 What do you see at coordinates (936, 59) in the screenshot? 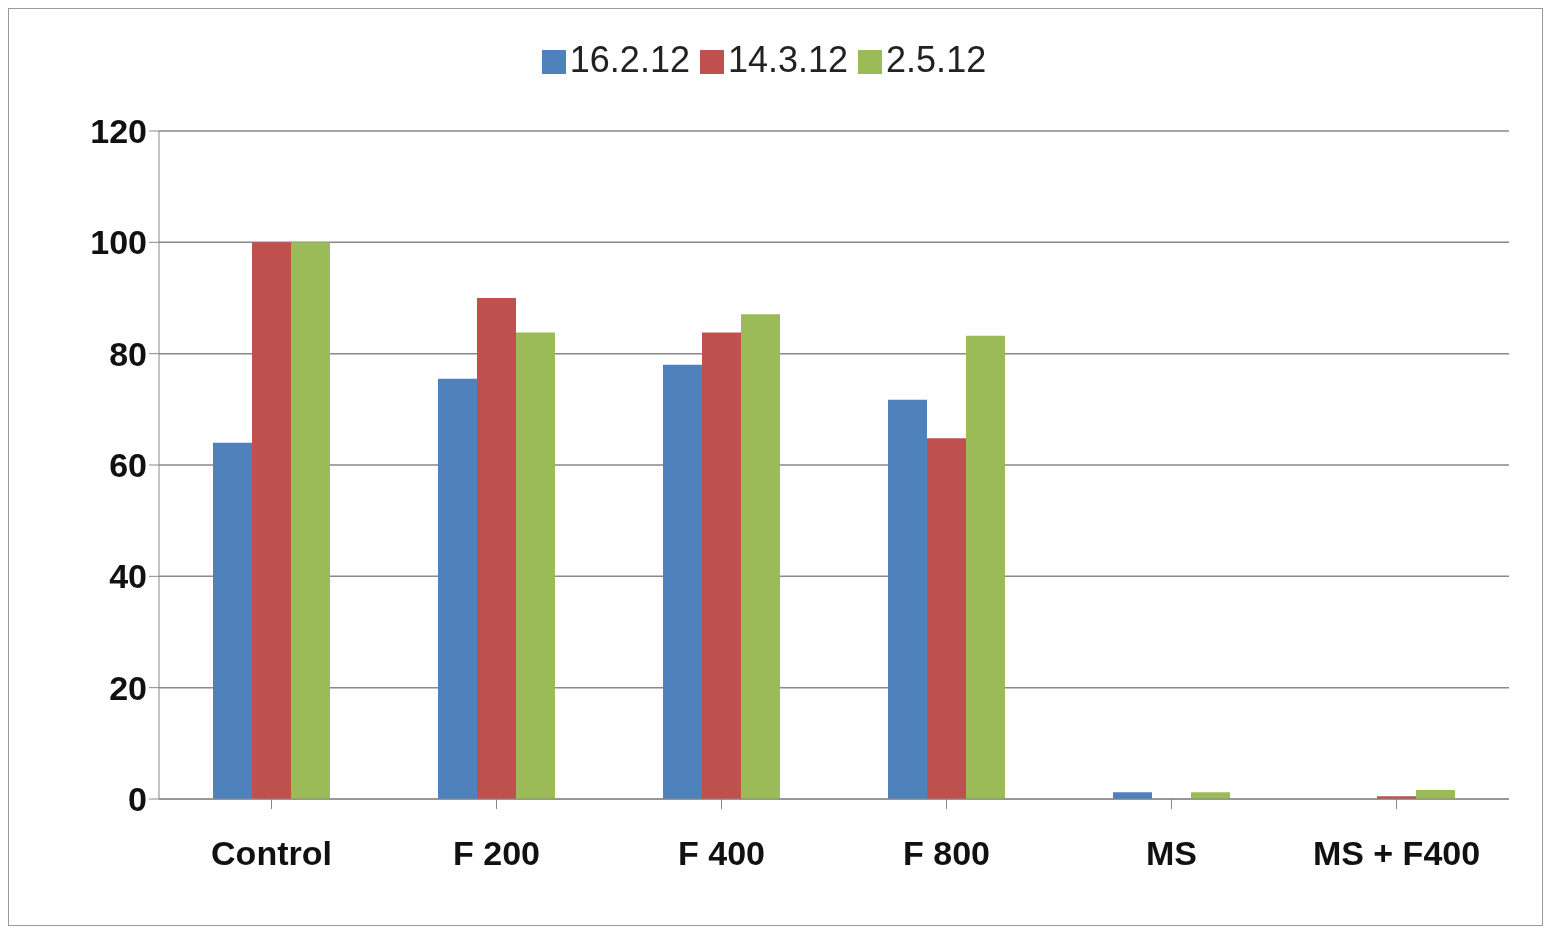
I see `legend-label: 2.5.12` at bounding box center [936, 59].